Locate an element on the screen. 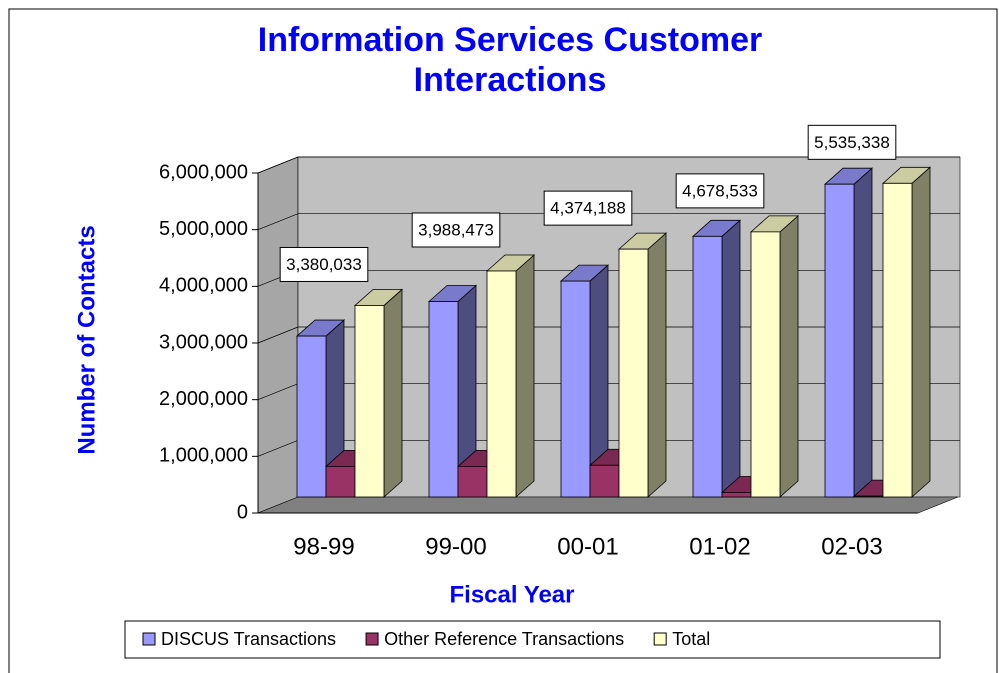 This screenshot has height=673, width=999. legend-box is located at coordinates (532, 639).